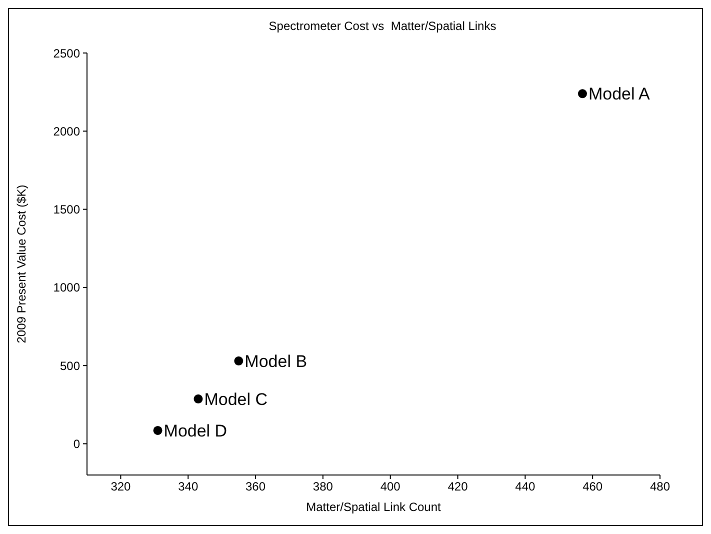 The height and width of the screenshot is (534, 711). What do you see at coordinates (188, 487) in the screenshot?
I see `x-tick-label: 340` at bounding box center [188, 487].